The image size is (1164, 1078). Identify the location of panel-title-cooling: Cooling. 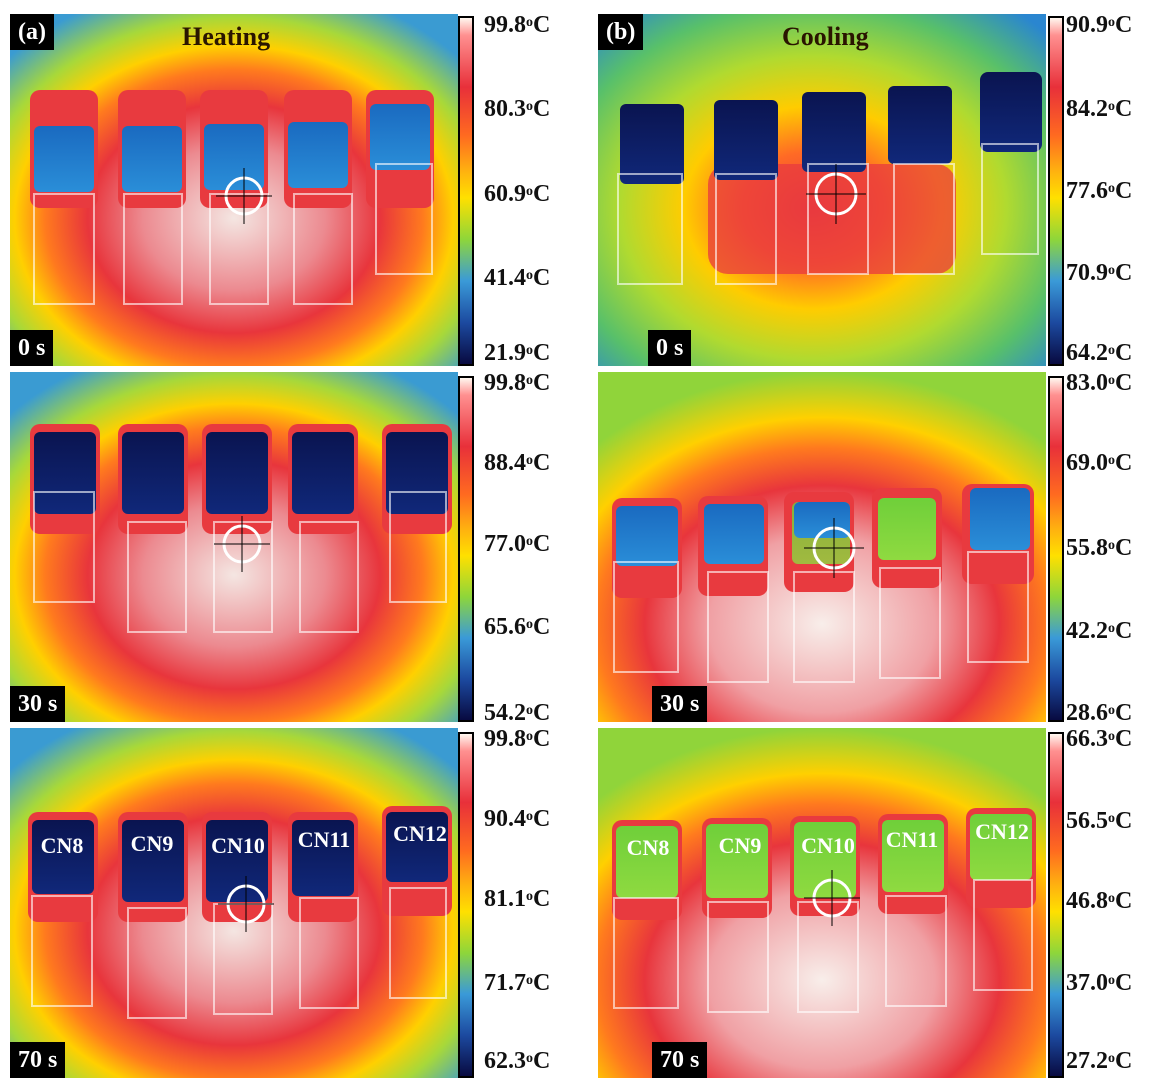
(825, 36).